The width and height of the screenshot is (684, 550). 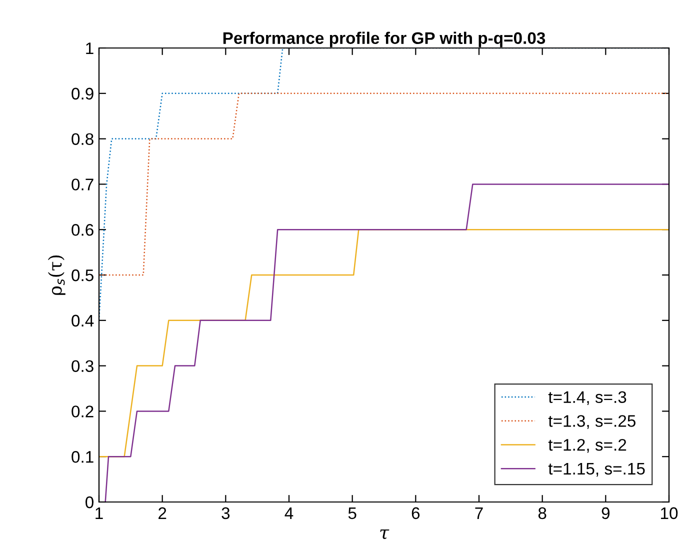 I want to click on x-tick-label: 4, so click(x=289, y=513).